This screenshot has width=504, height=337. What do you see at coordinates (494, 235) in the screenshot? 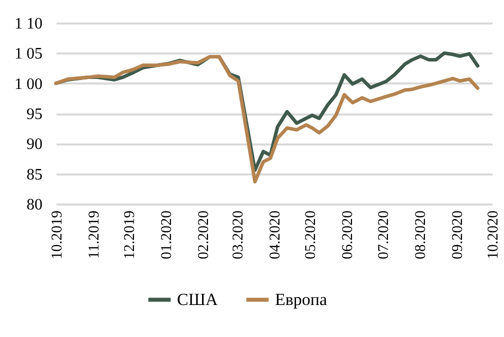
I see `x-tick-label: 10.2020` at bounding box center [494, 235].